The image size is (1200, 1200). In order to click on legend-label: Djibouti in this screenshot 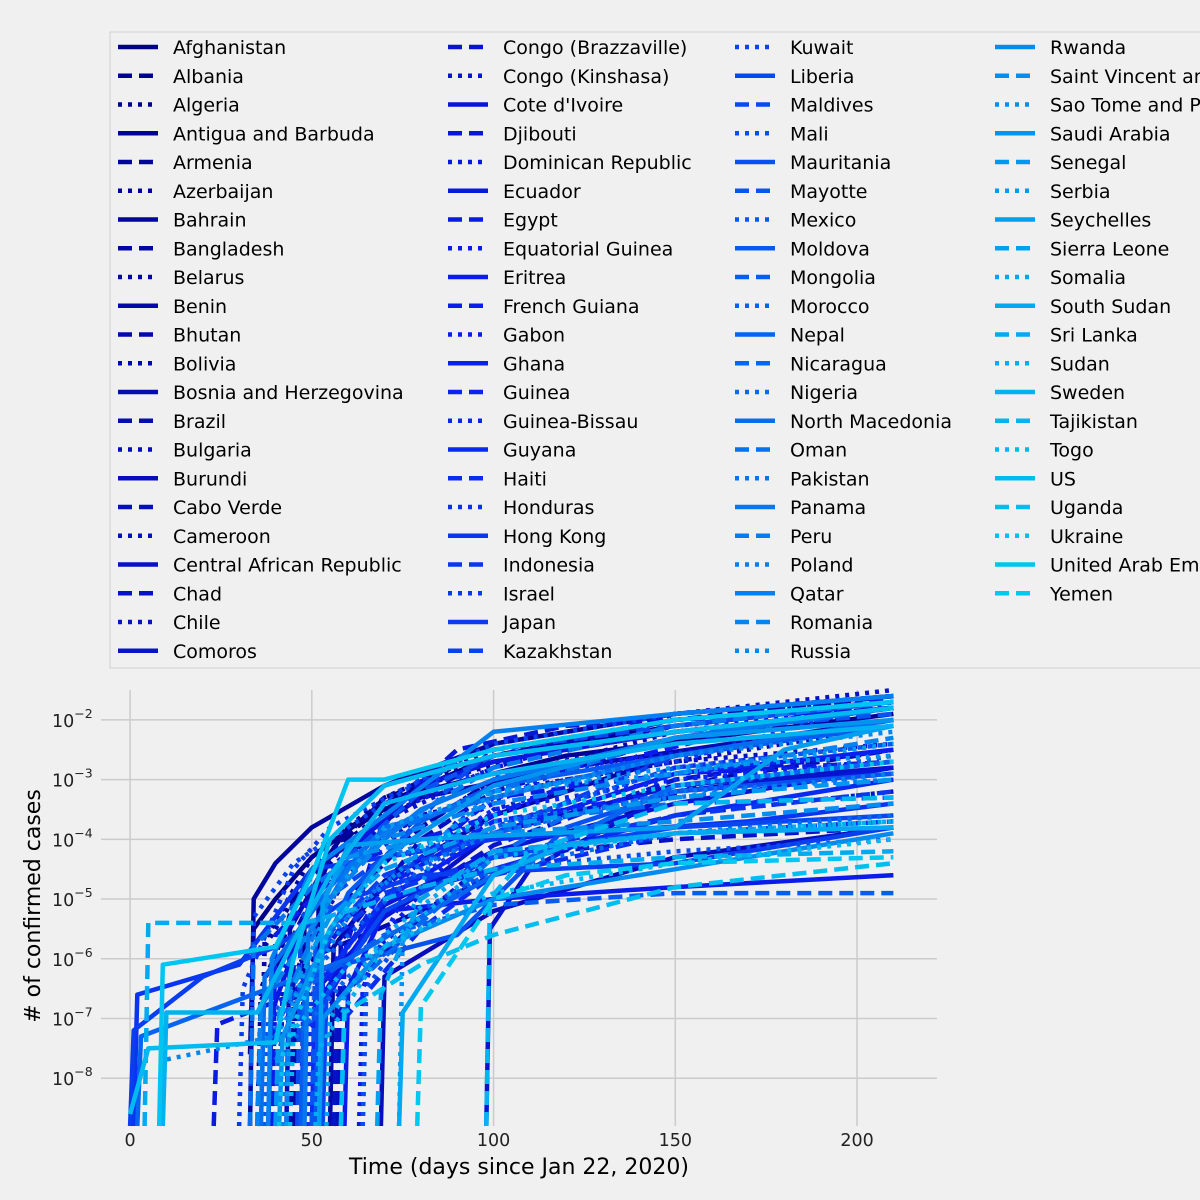, I will do `click(540, 134)`.